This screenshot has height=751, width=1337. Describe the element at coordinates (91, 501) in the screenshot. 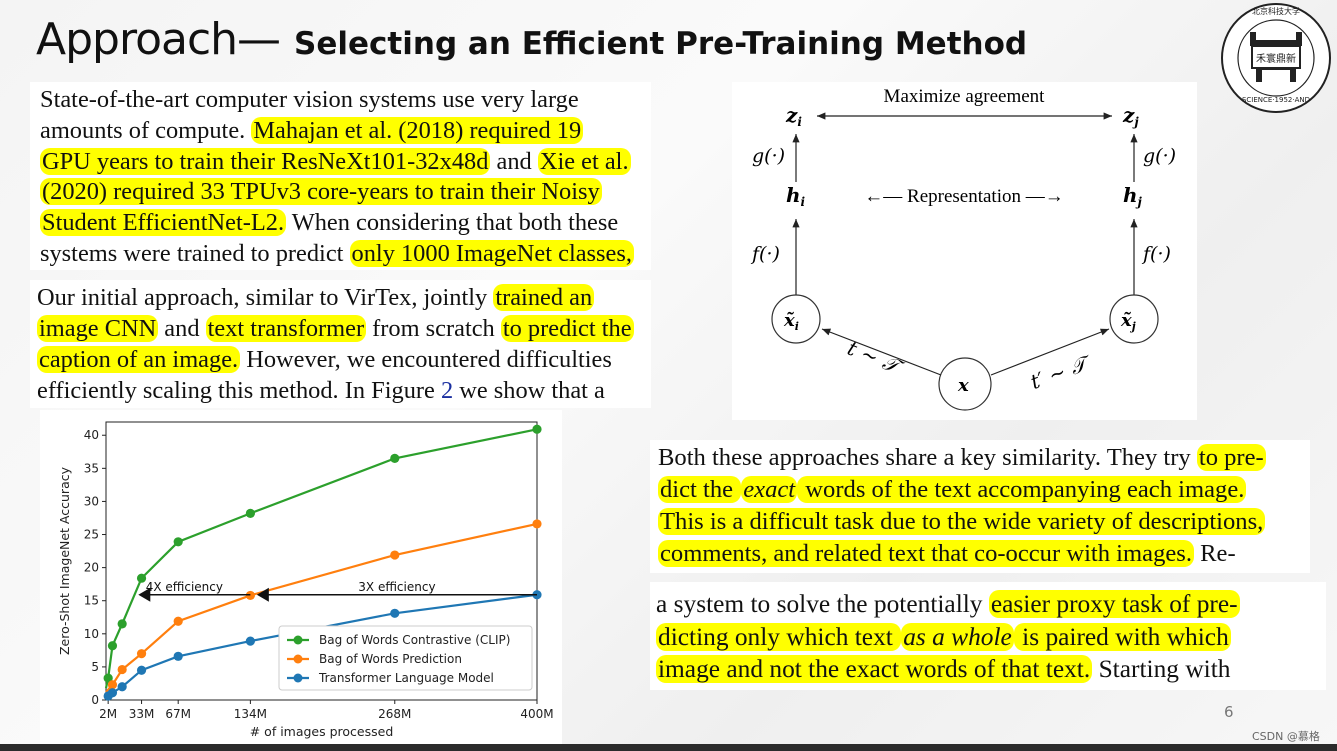

I see `y-tick-label: 30` at that location.